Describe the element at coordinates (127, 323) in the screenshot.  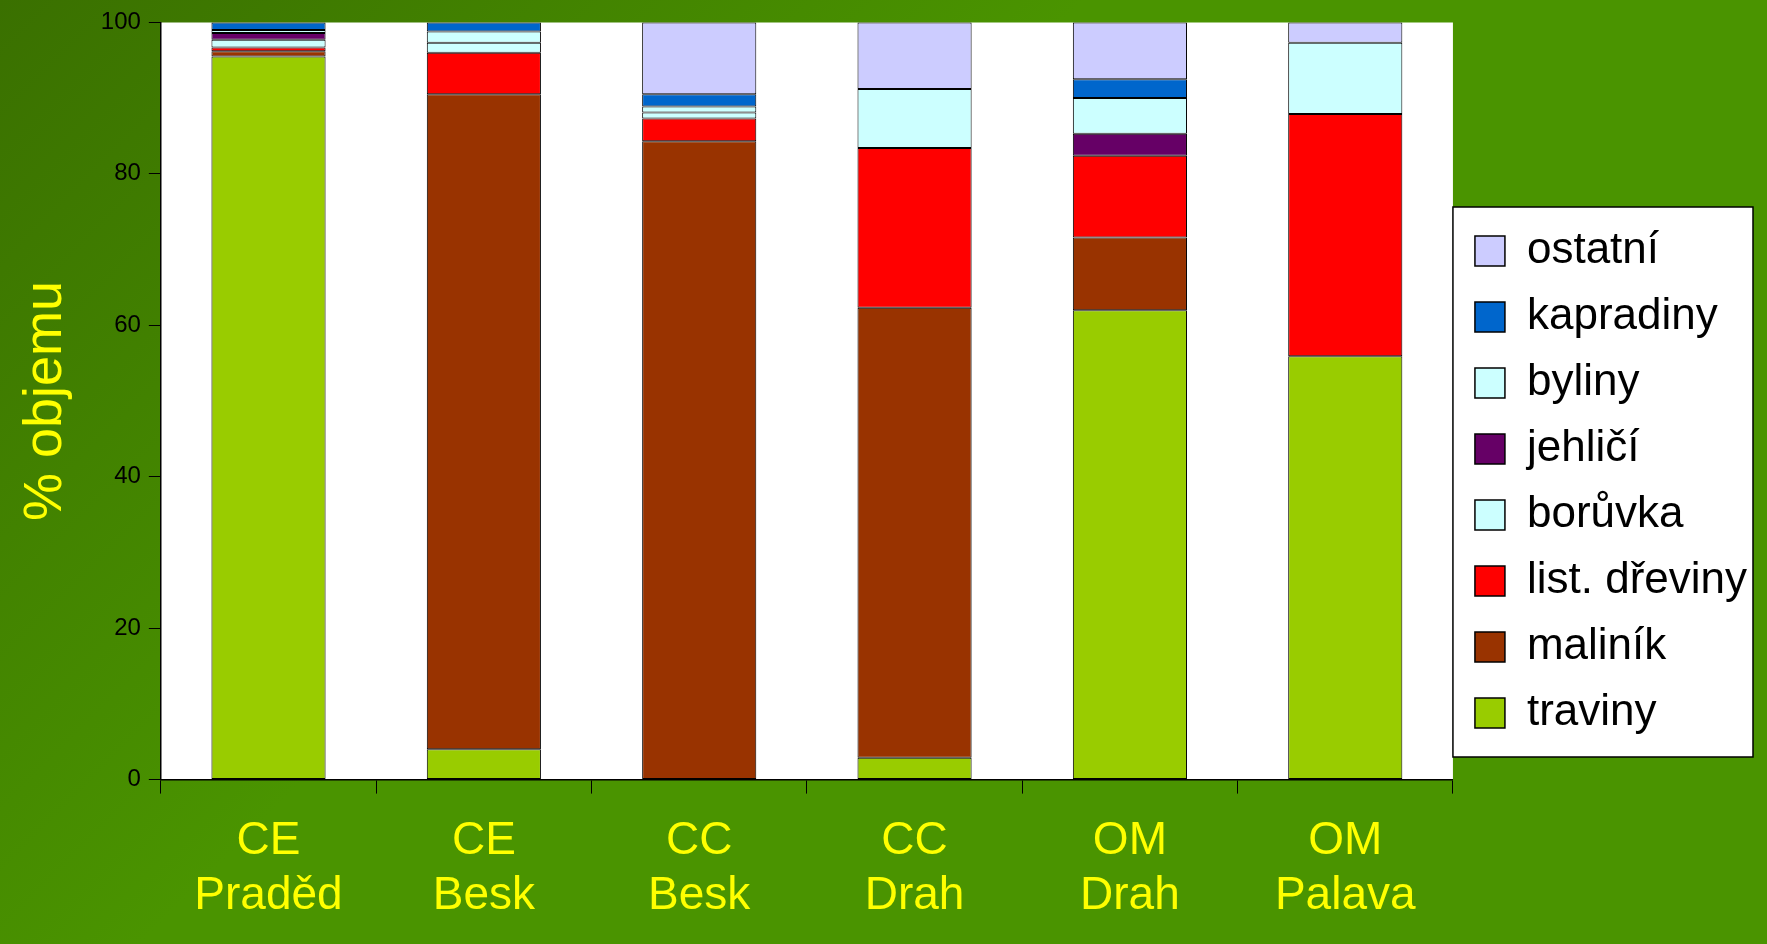
I see `y-tick-label: 60` at that location.